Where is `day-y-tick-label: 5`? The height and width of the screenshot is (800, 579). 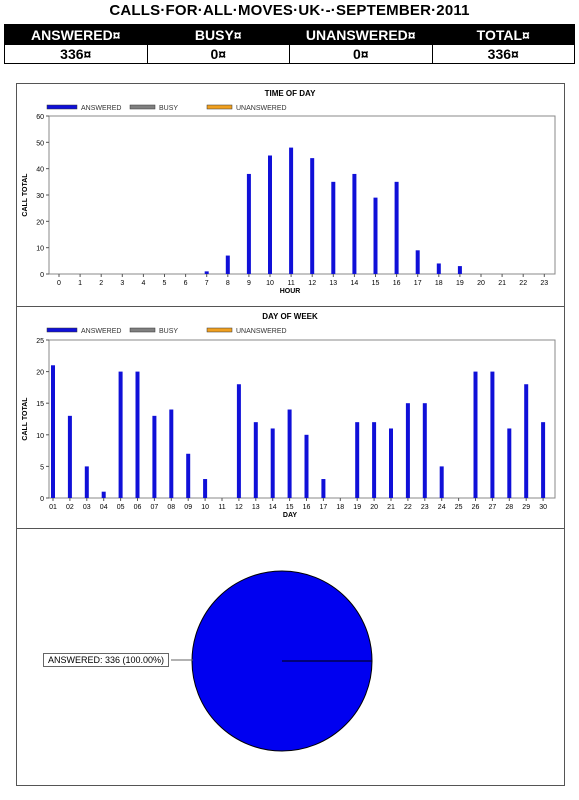 day-y-tick-label: 5 is located at coordinates (42, 467).